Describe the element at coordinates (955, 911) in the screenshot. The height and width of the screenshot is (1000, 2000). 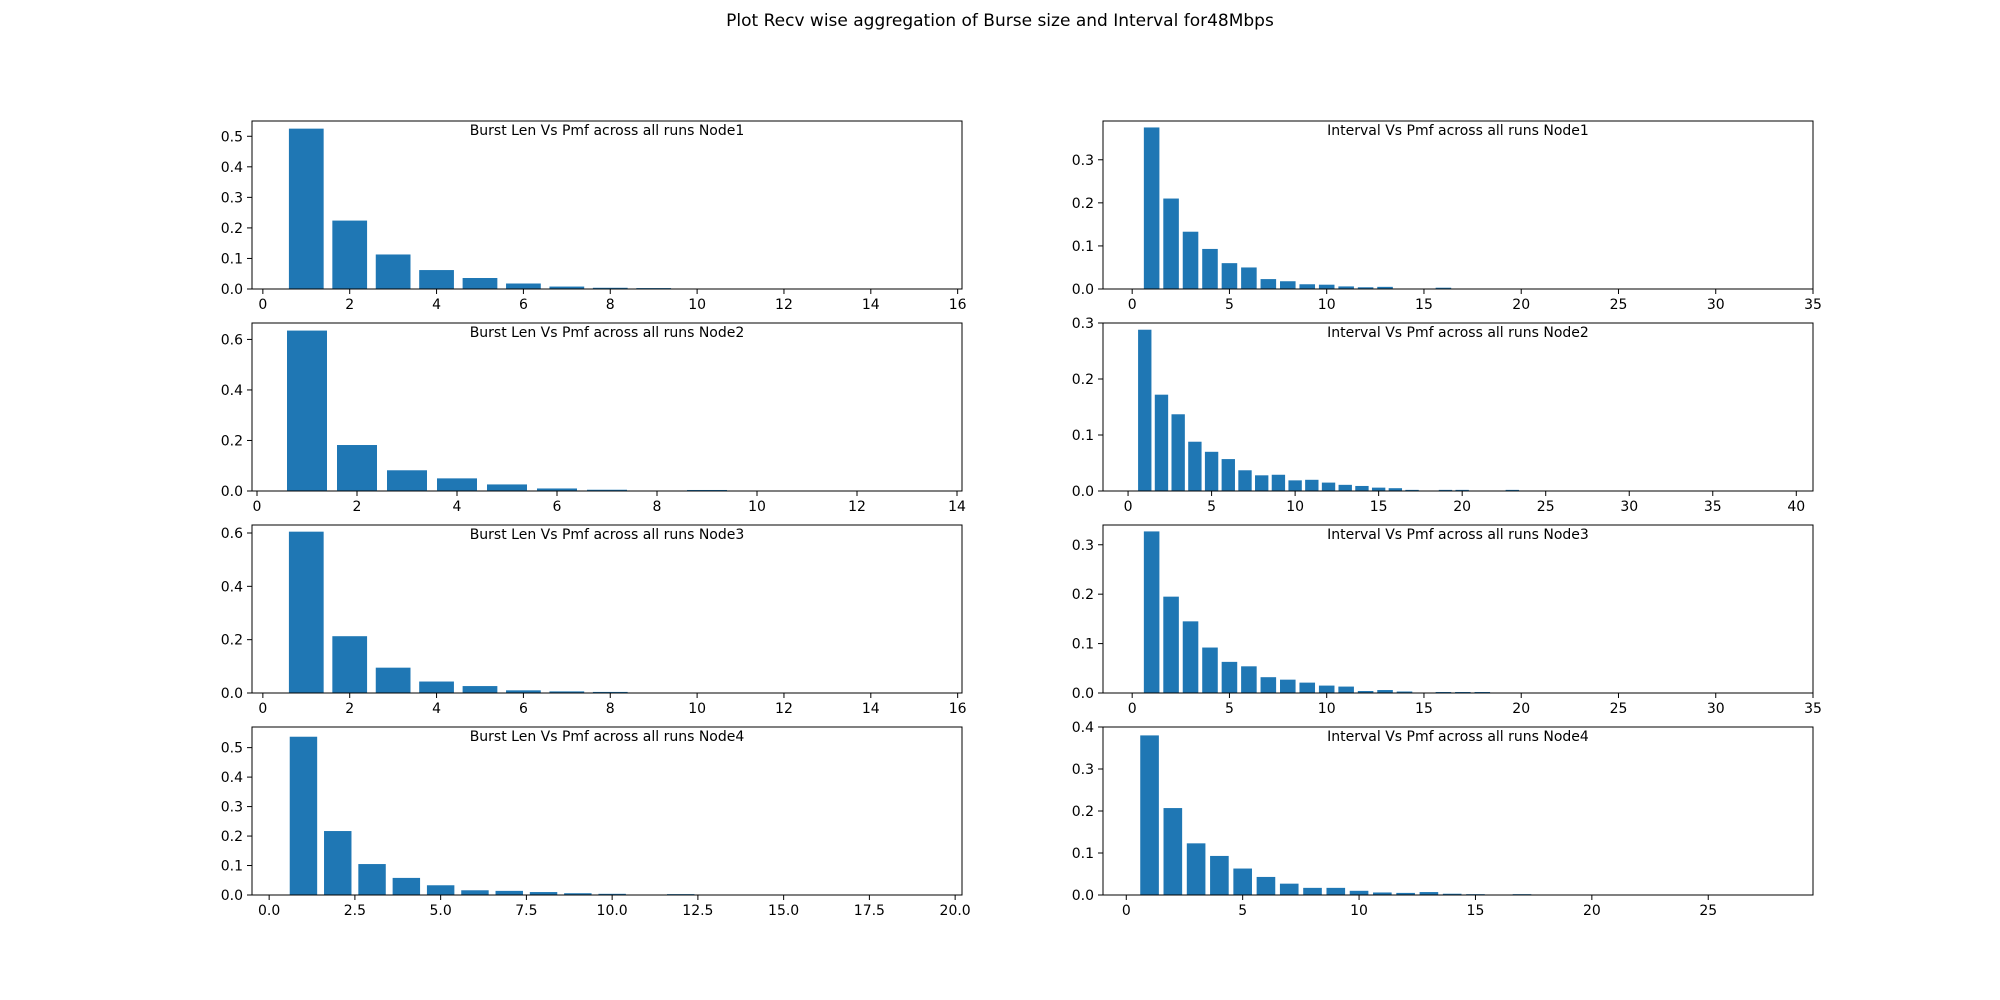
I see `x-tick-label: 20.0` at that location.